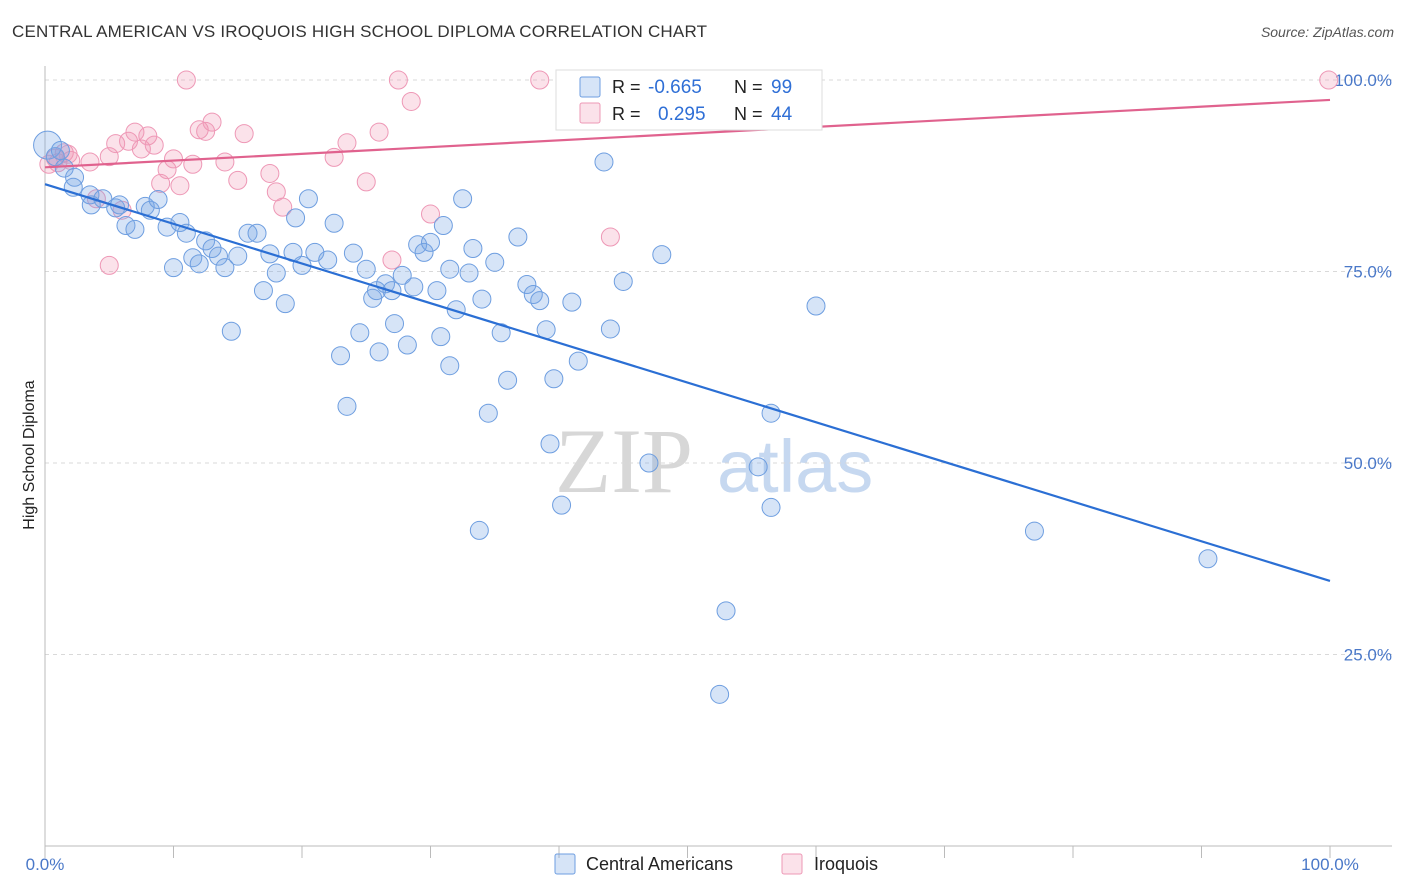 This screenshot has width=1406, height=892. What do you see at coordinates (748, 114) in the screenshot?
I see `stats-n-label-2: N =` at bounding box center [748, 114].